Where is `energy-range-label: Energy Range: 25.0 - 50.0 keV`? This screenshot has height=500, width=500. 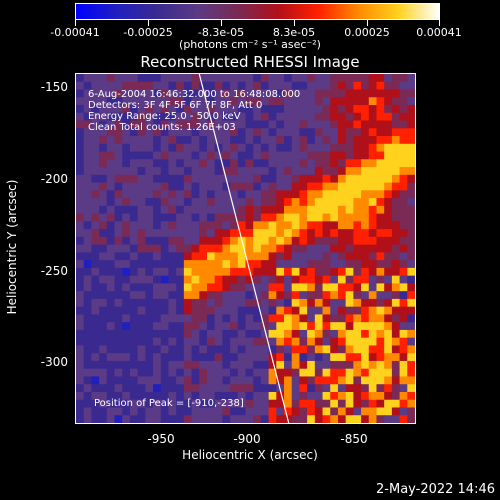 energy-range-label: Energy Range: 25.0 - 50.0 keV is located at coordinates (164, 116).